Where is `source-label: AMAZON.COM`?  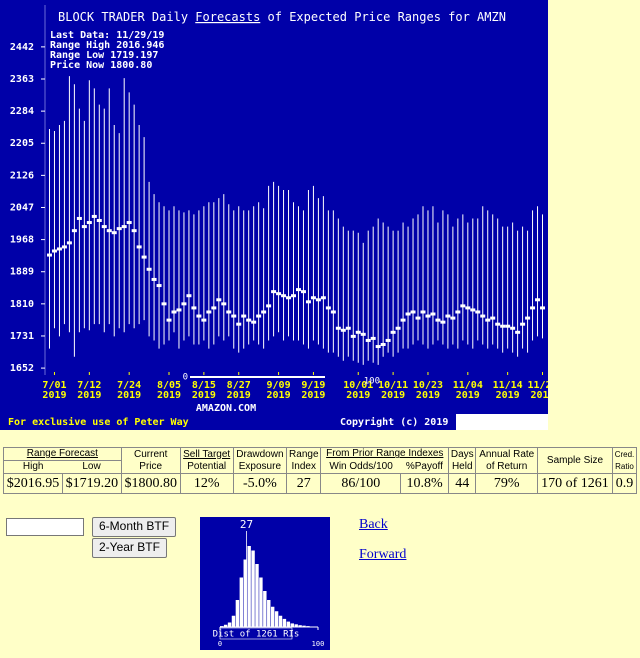
source-label: AMAZON.COM is located at coordinates (226, 408).